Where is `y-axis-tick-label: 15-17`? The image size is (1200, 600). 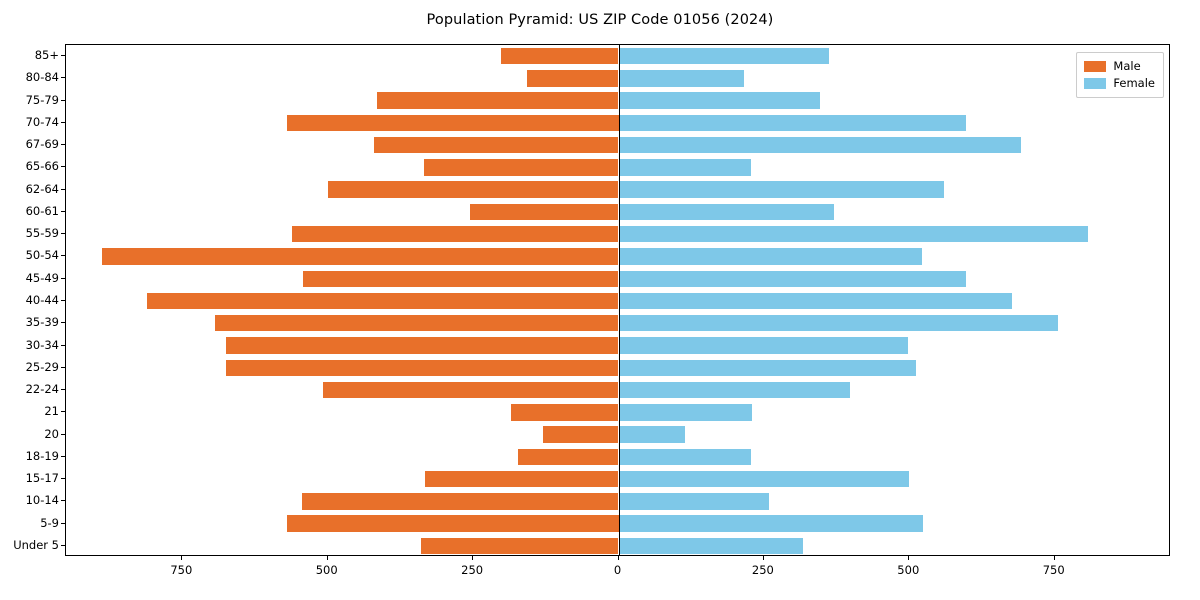
y-axis-tick-label: 15-17 is located at coordinates (42, 478).